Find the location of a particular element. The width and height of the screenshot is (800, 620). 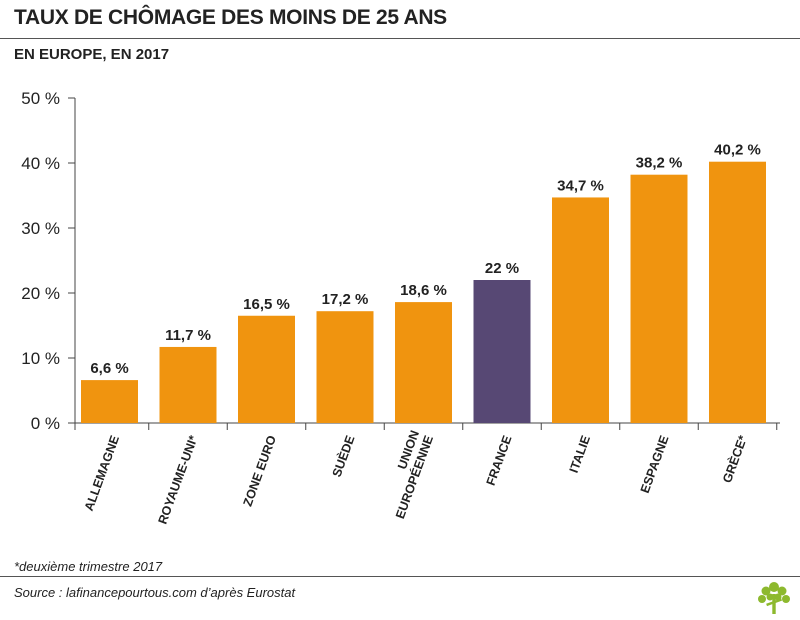

x-tick-label: ZONE EURO is located at coordinates (260, 470).